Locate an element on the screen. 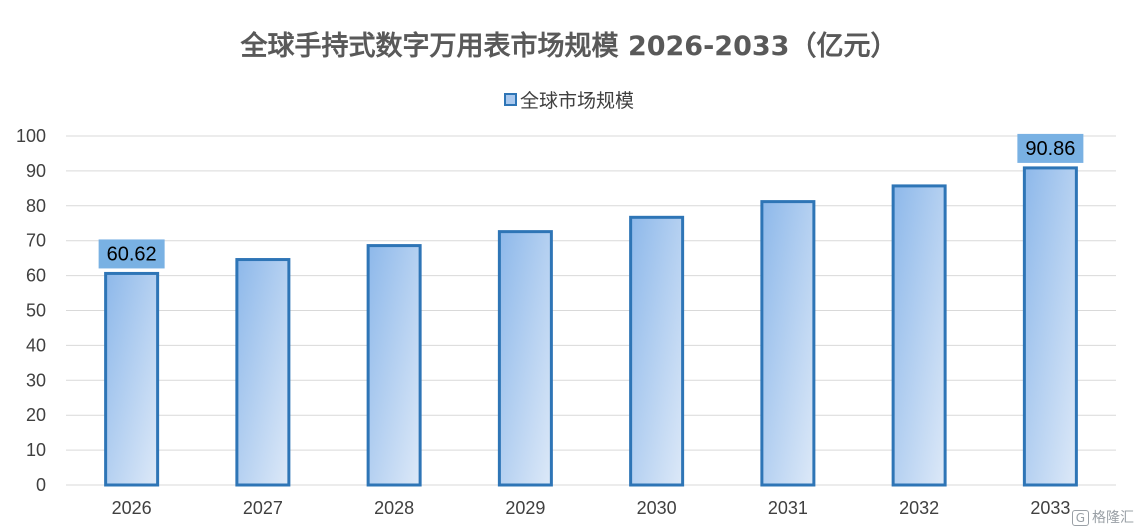 The width and height of the screenshot is (1138, 531). y-tick-label: 0 is located at coordinates (41, 485).